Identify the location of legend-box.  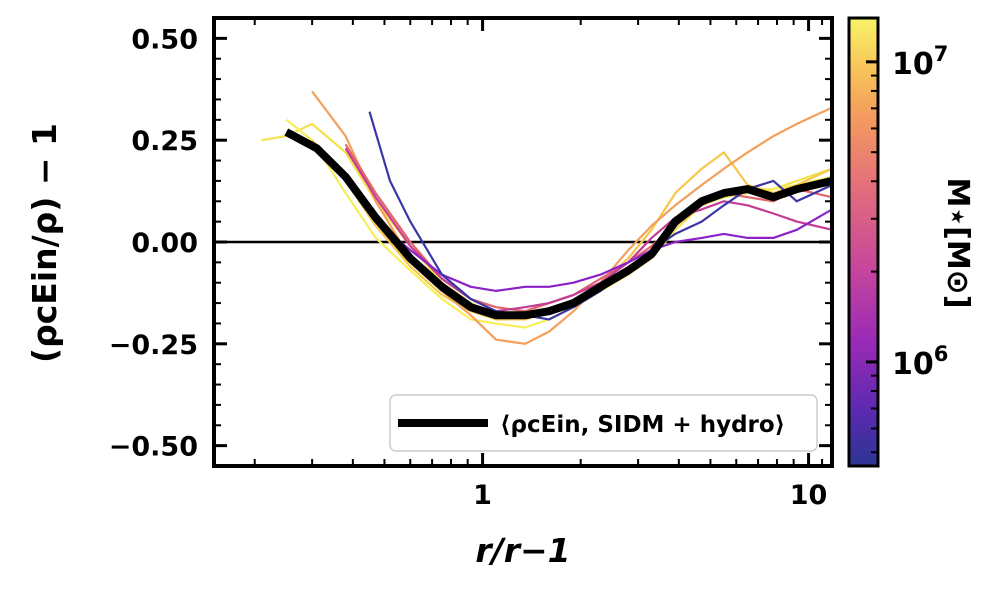
(603, 423).